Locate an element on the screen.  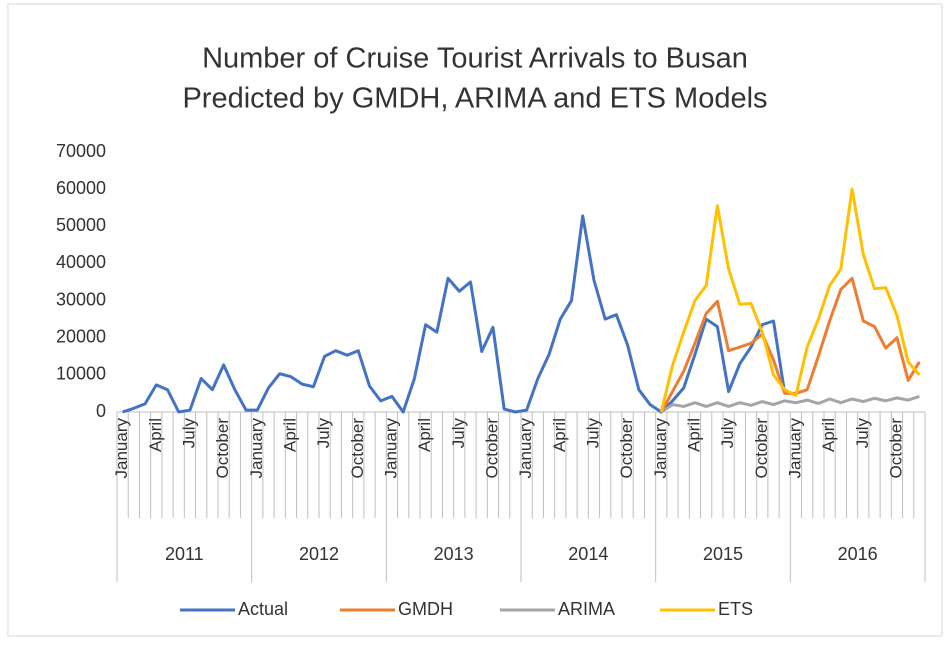
y-tick-label: 60000 is located at coordinates (81, 188).